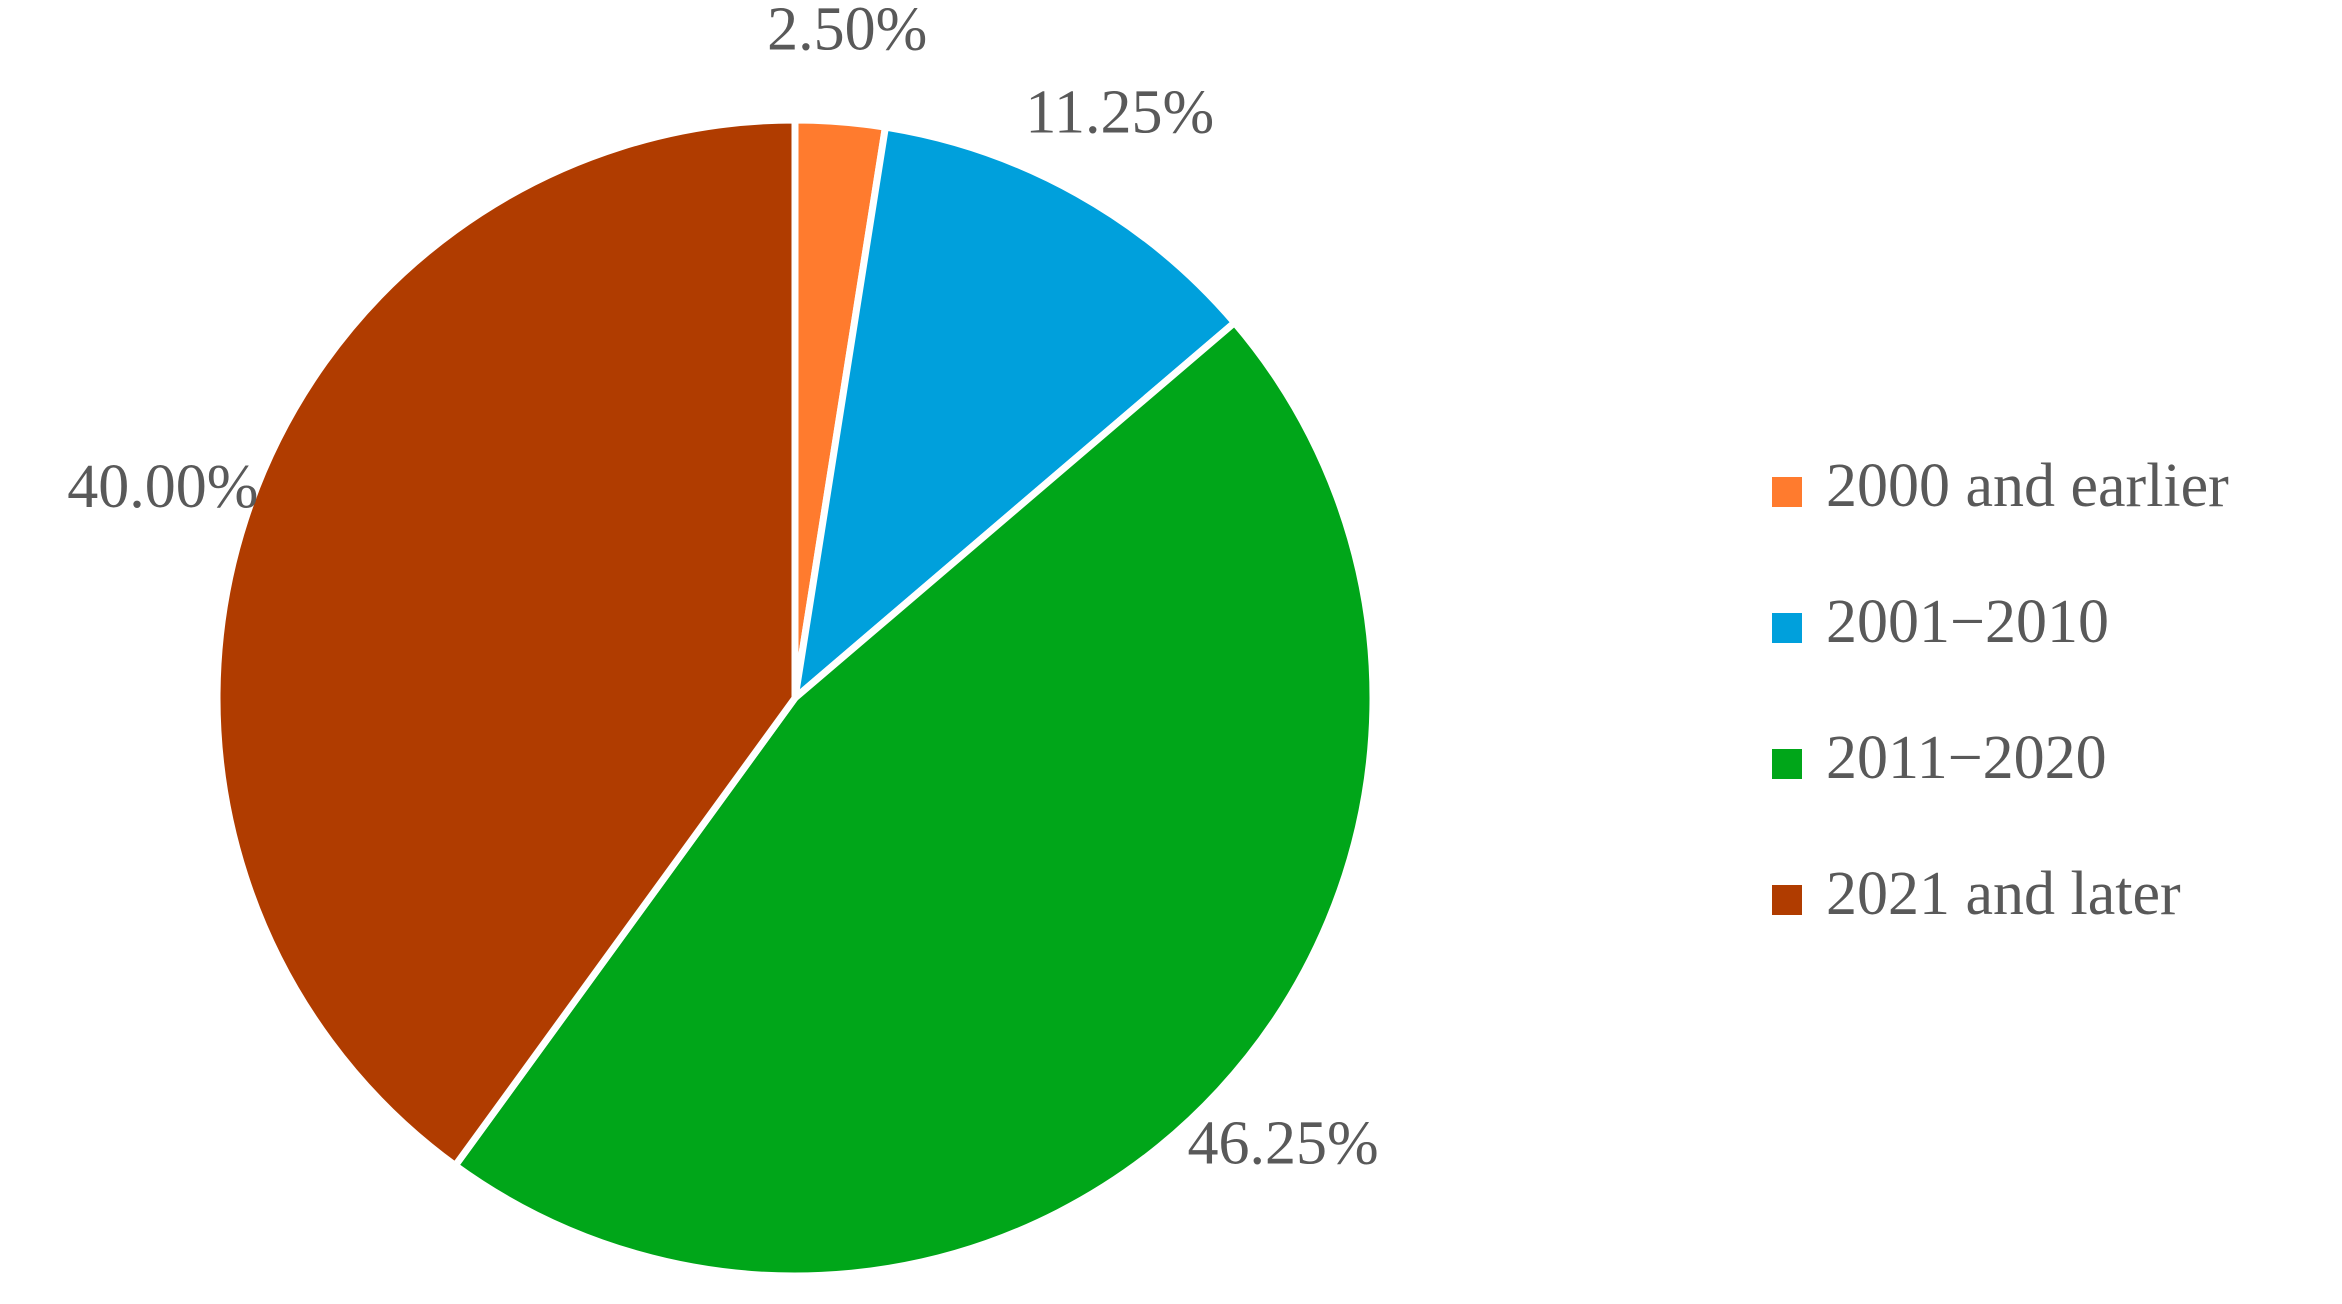 The width and height of the screenshot is (2342, 1304). I want to click on data-label: 11.25%, so click(1119, 112).